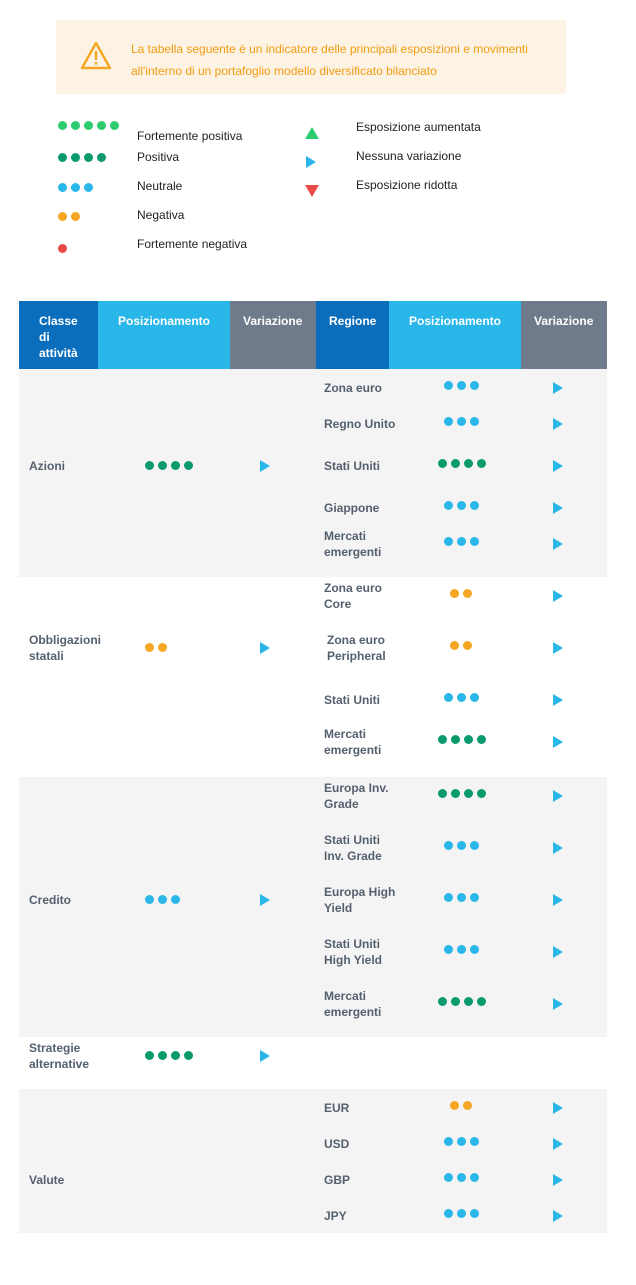 The image size is (636, 1285). I want to click on region-label: Stati Uniti, so click(352, 466).